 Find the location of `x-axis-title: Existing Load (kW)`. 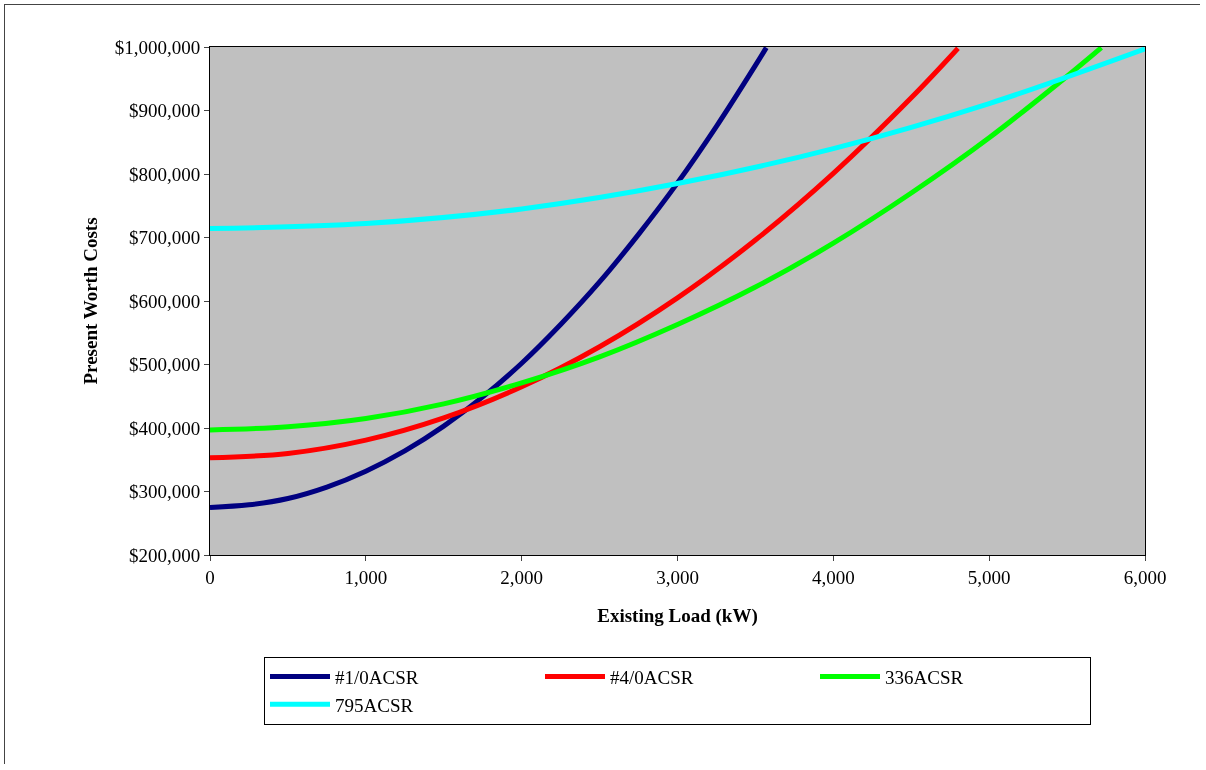

x-axis-title: Existing Load (kW) is located at coordinates (677, 616).